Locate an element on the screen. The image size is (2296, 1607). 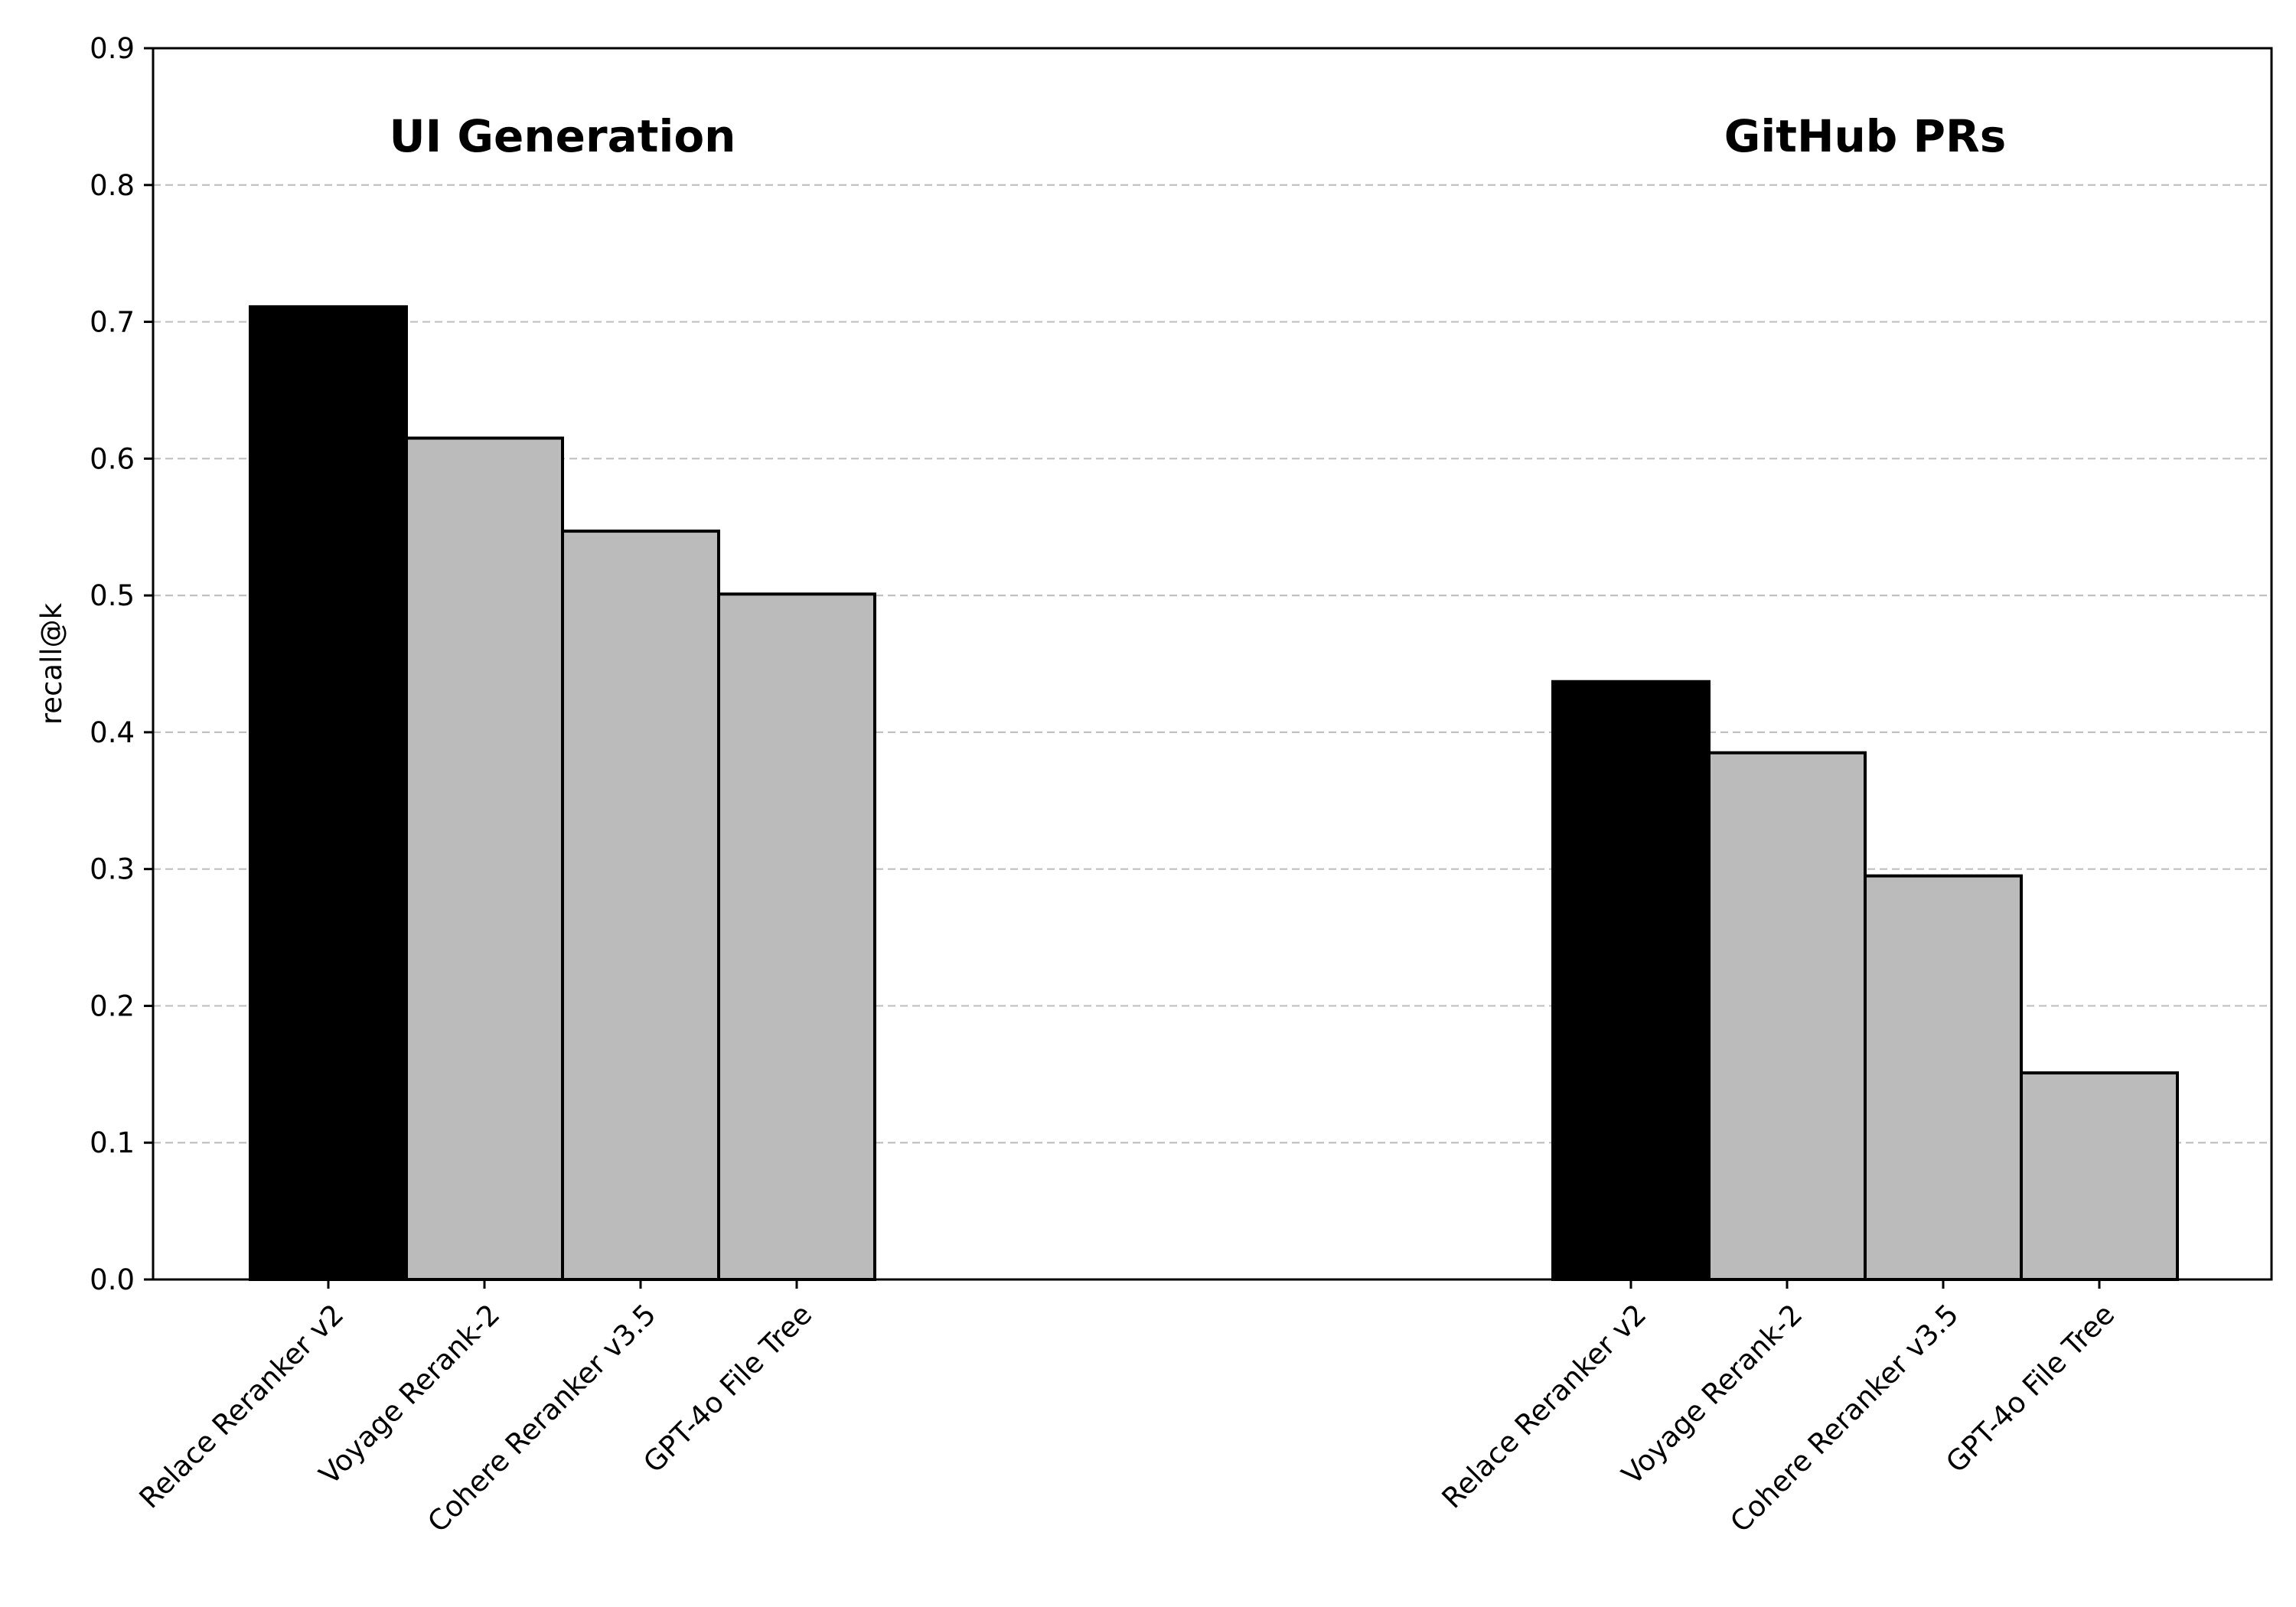
y-tick-label: 0.0 is located at coordinates (112, 1279).